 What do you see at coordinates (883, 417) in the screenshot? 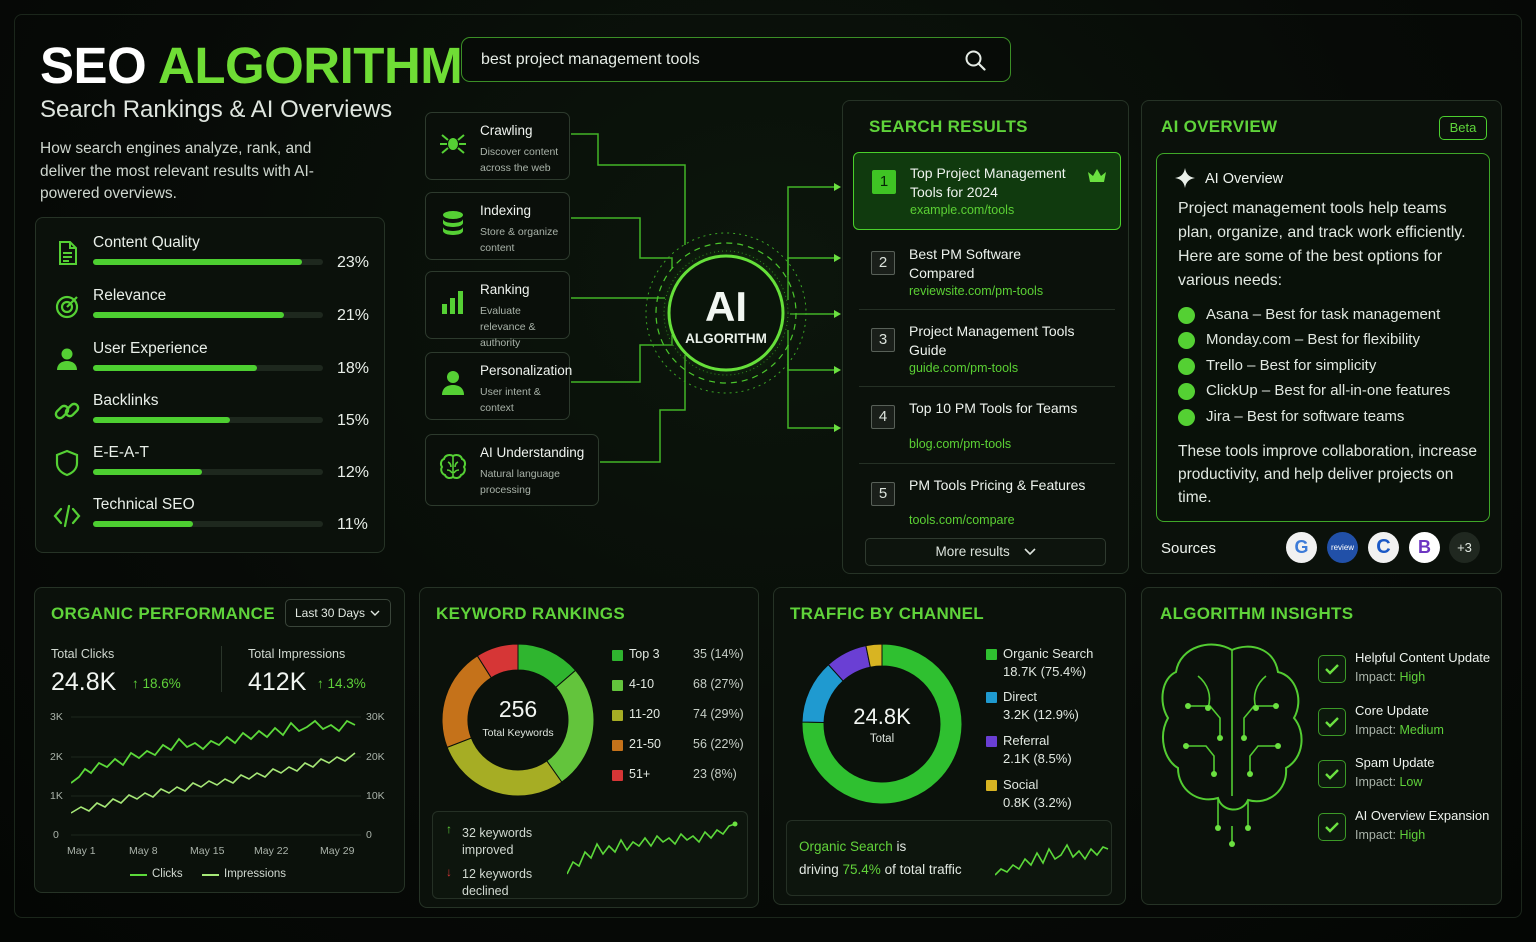
I see `result-rank: 4` at bounding box center [883, 417].